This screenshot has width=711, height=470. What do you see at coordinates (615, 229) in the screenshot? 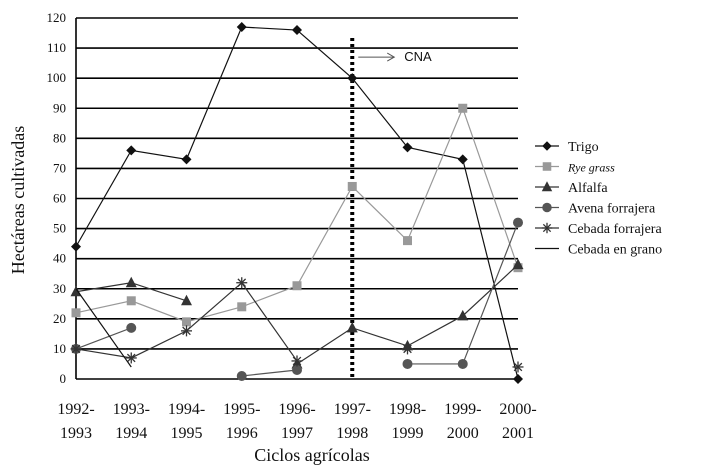
I see `legend-label: Cebada forrajera` at bounding box center [615, 229].